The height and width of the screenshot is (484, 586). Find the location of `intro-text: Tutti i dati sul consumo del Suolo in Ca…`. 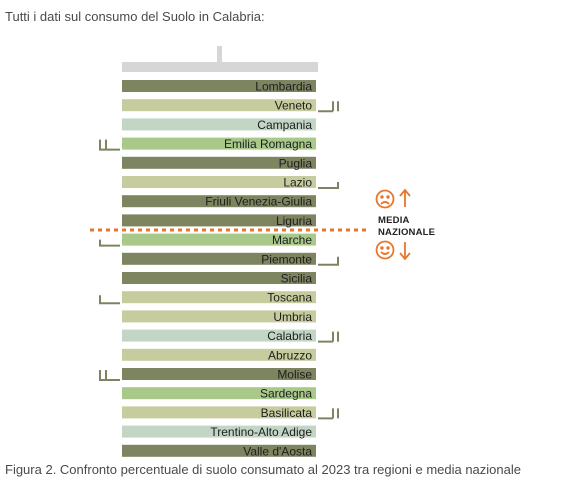

intro-text: Tutti i dati sul consumo del Suolo in Ca… is located at coordinates (135, 16).